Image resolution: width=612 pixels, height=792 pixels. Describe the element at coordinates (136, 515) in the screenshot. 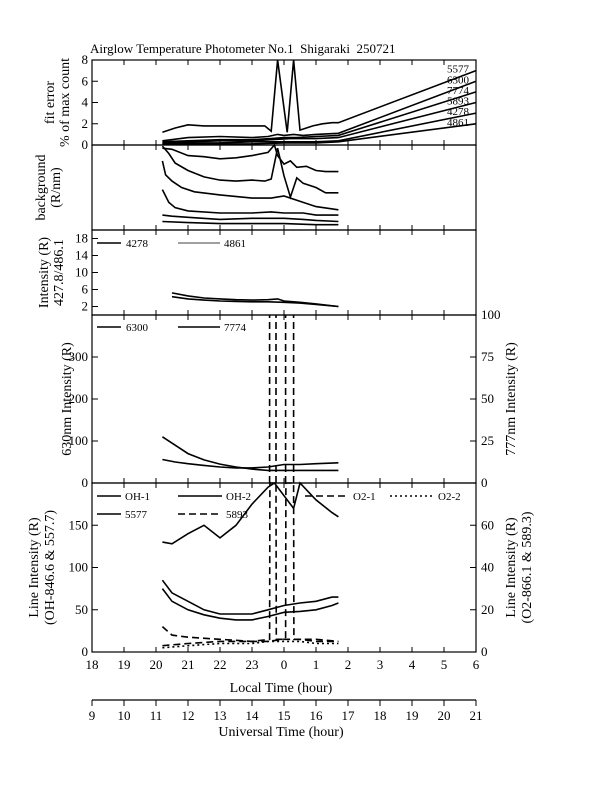

I see `legend-5577-label: 5577` at that location.